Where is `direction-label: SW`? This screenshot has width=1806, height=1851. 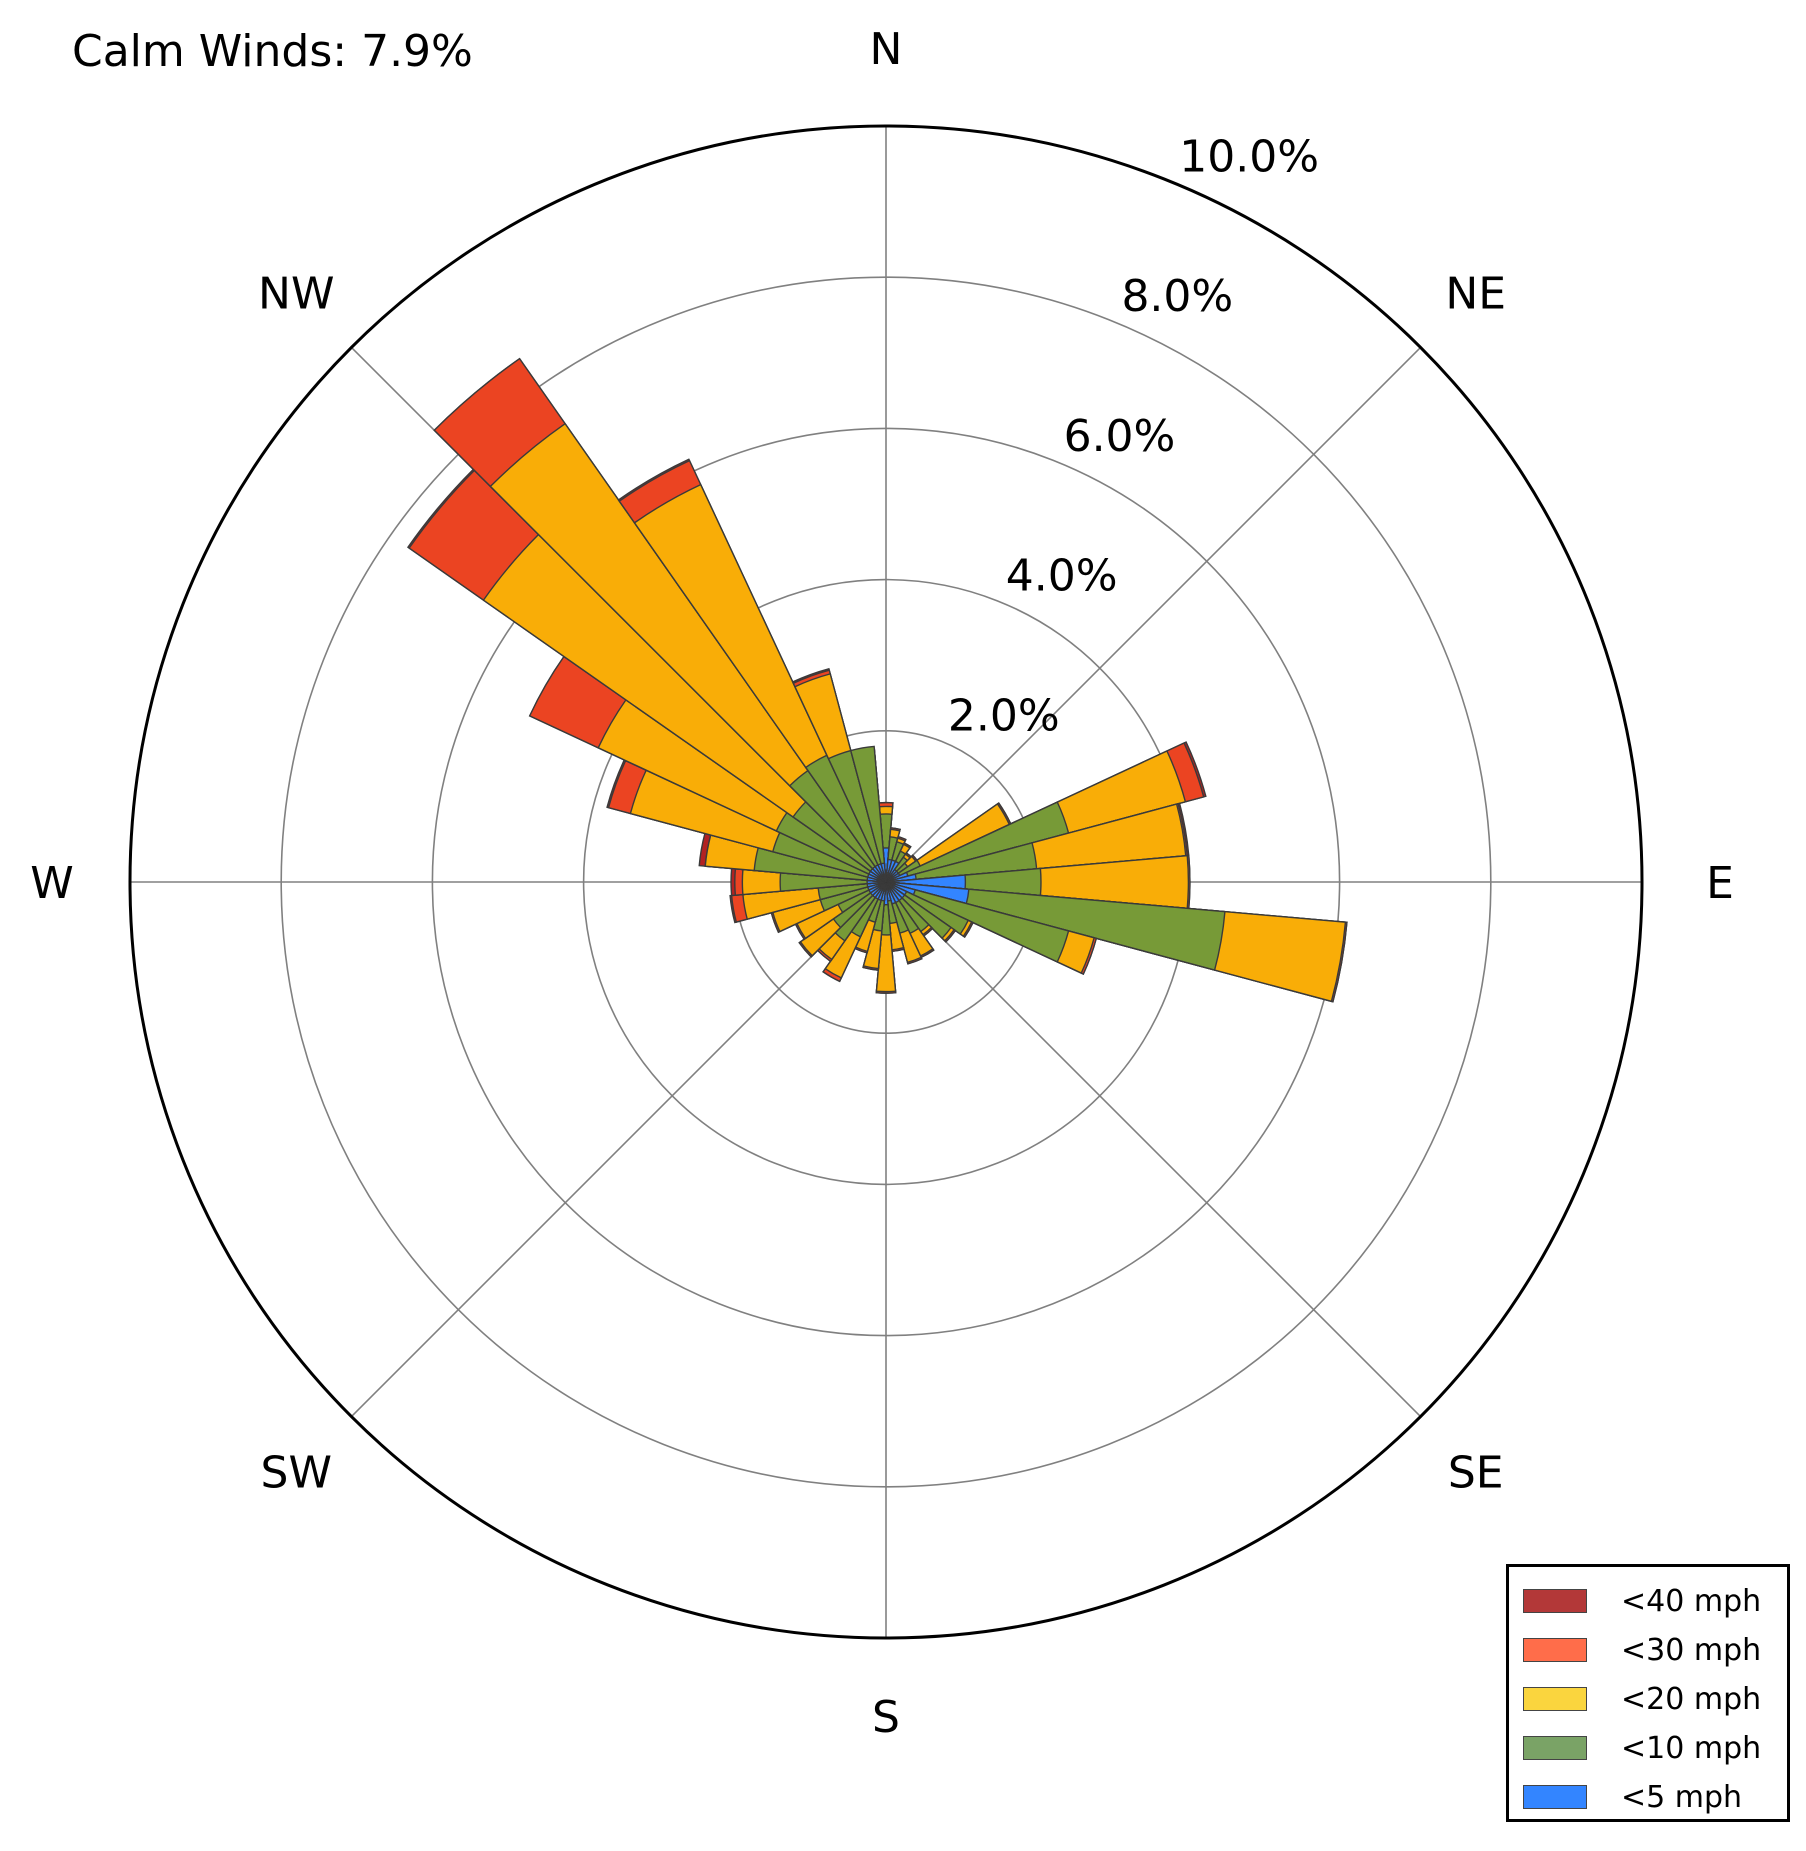
direction-label: SW is located at coordinates (296, 1473).